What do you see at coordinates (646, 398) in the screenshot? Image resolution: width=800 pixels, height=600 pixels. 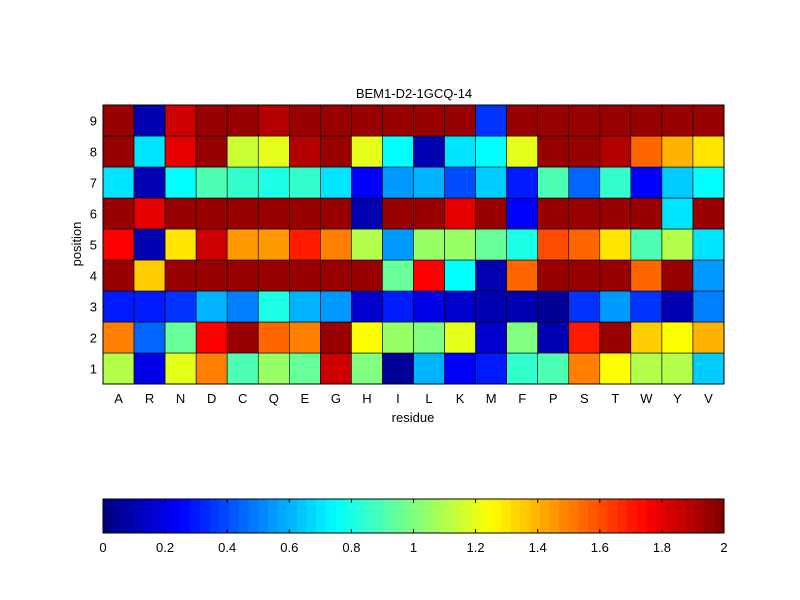 I see `x-tick-label: W` at bounding box center [646, 398].